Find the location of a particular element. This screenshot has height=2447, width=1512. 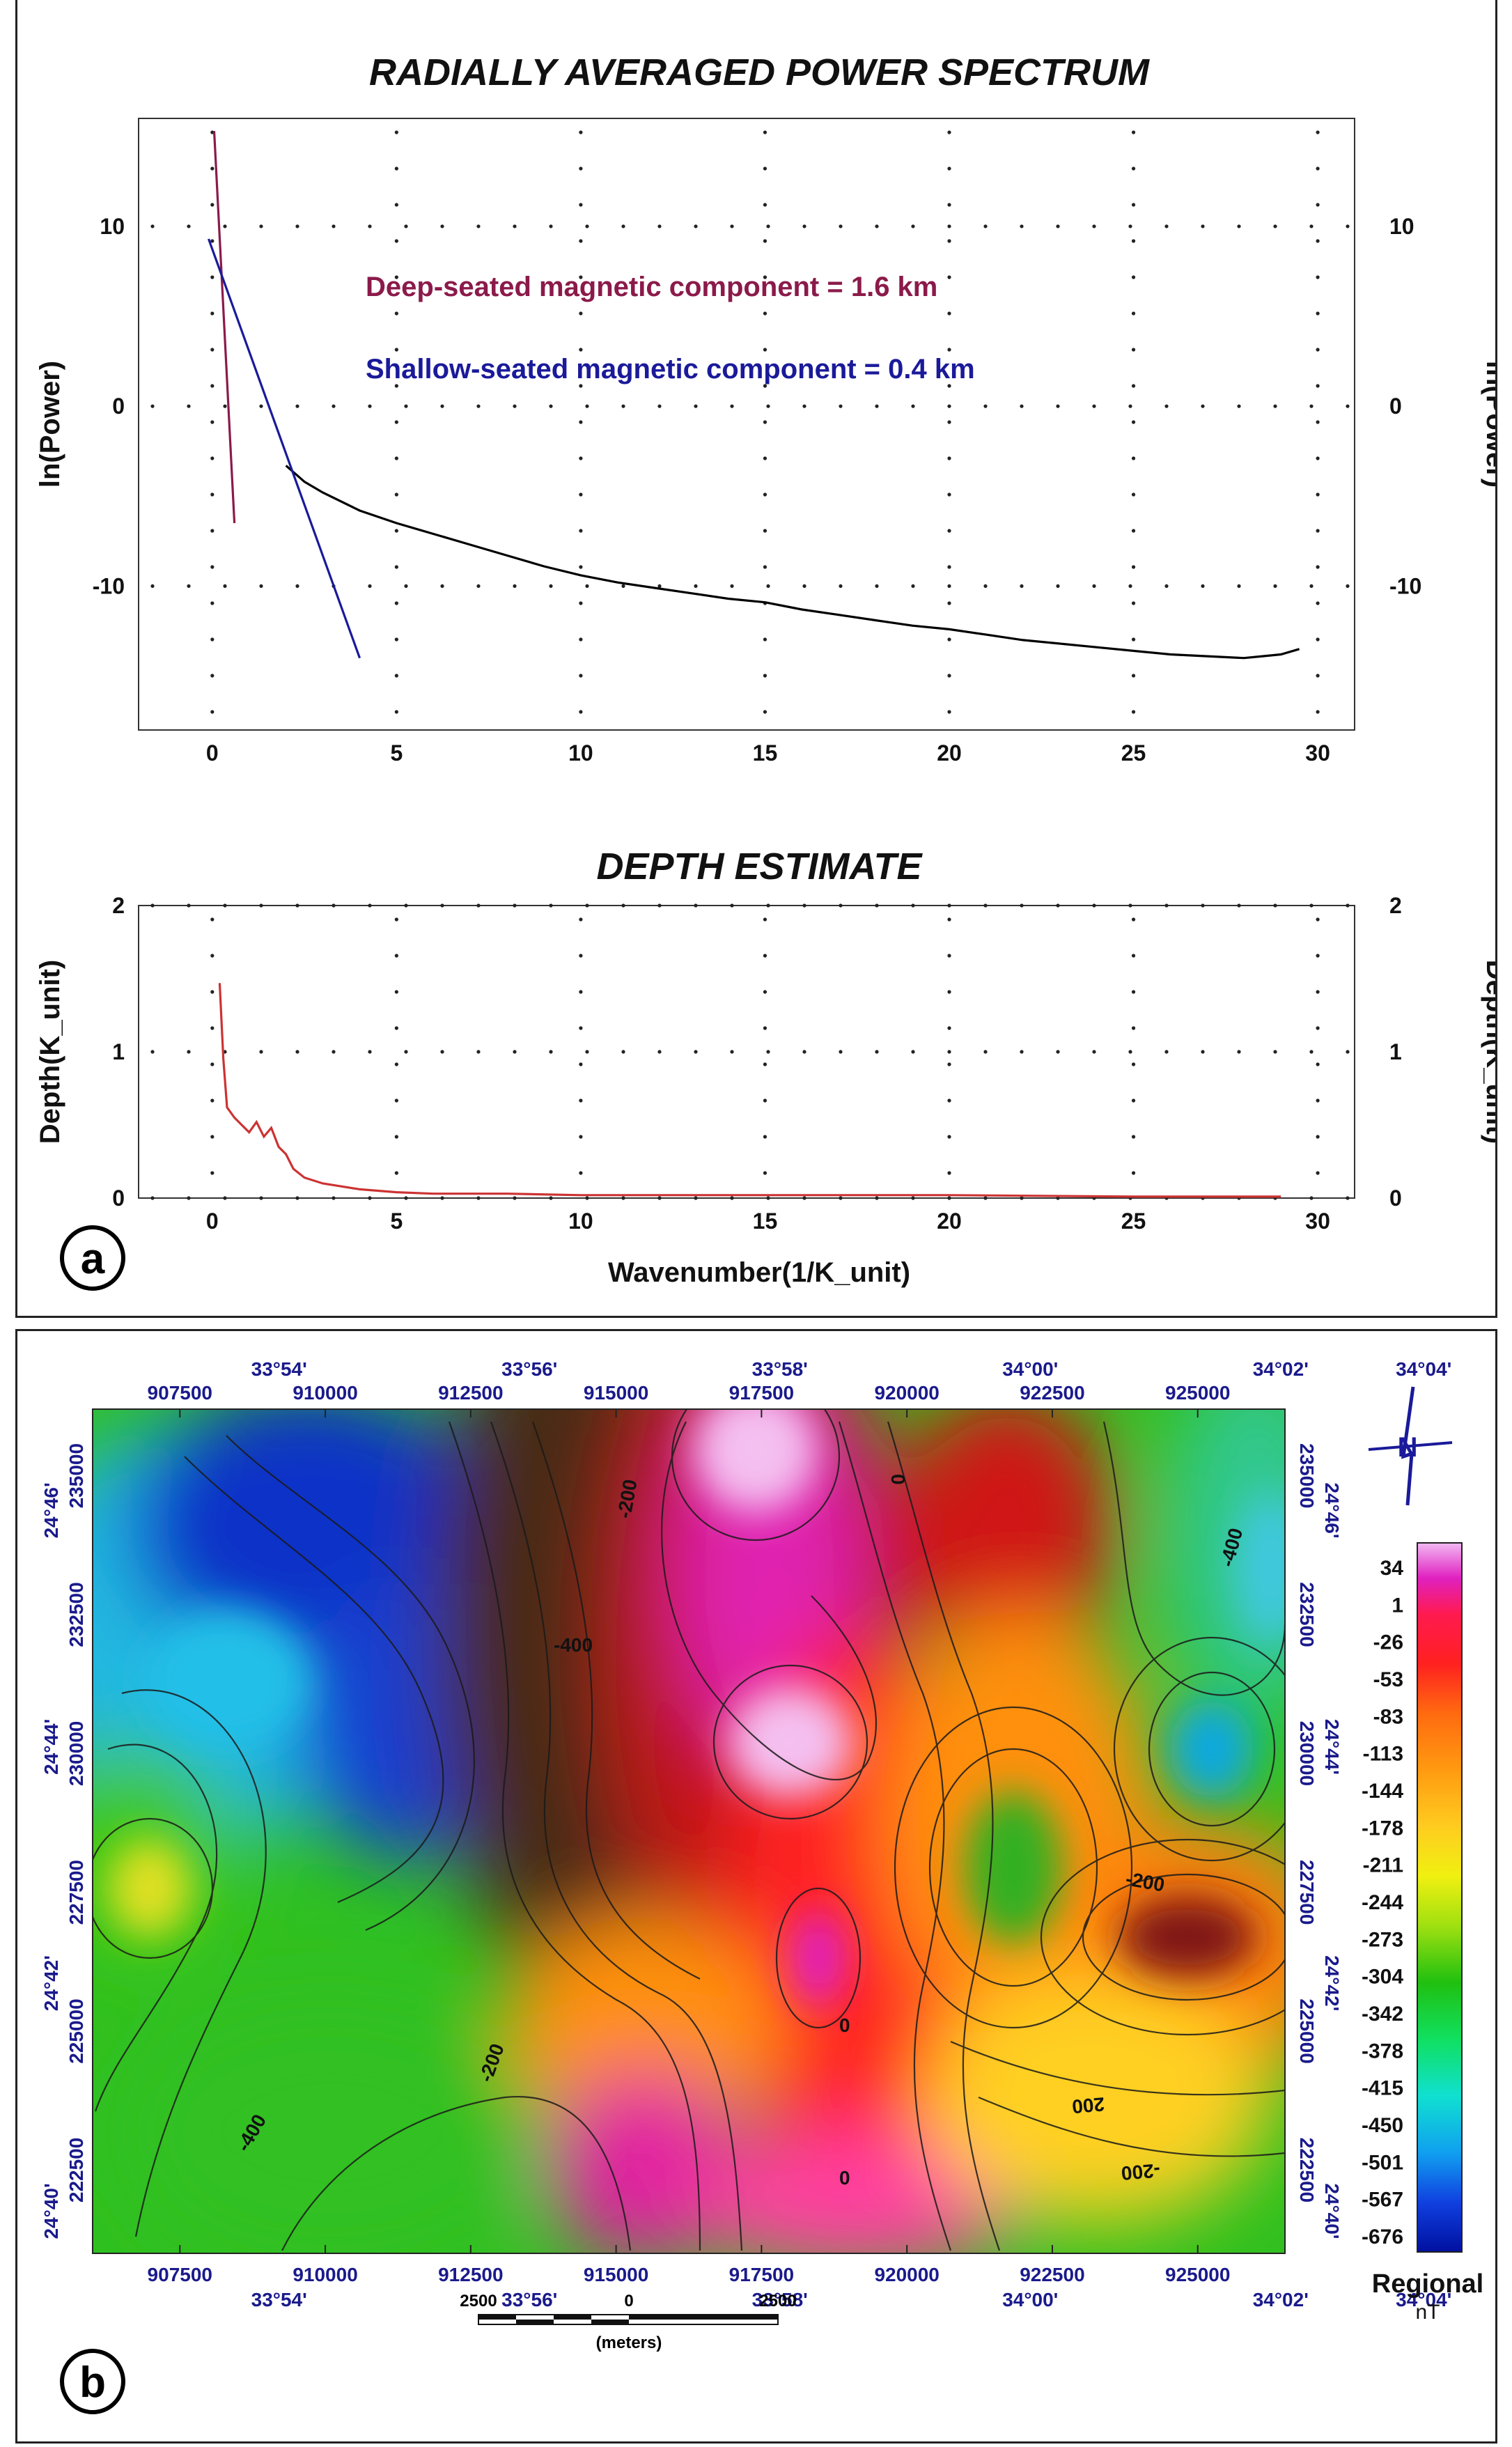

y-axis-label-right: ln(Power) is located at coordinates (1488, 424).